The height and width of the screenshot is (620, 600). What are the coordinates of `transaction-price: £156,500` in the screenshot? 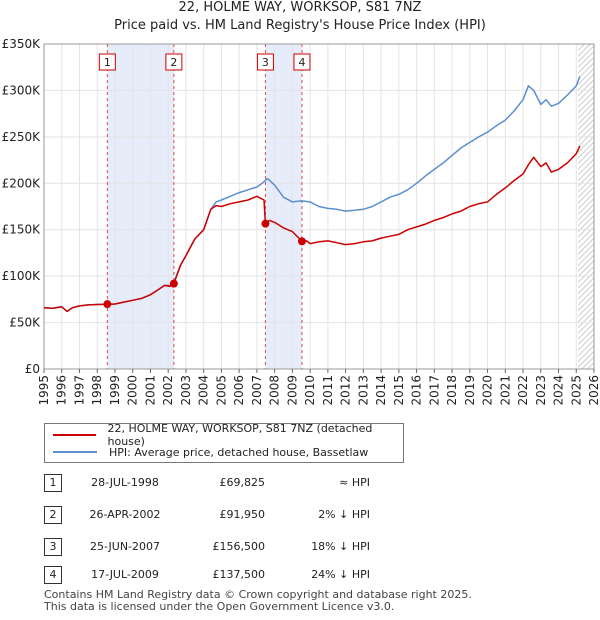 It's located at (239, 546).